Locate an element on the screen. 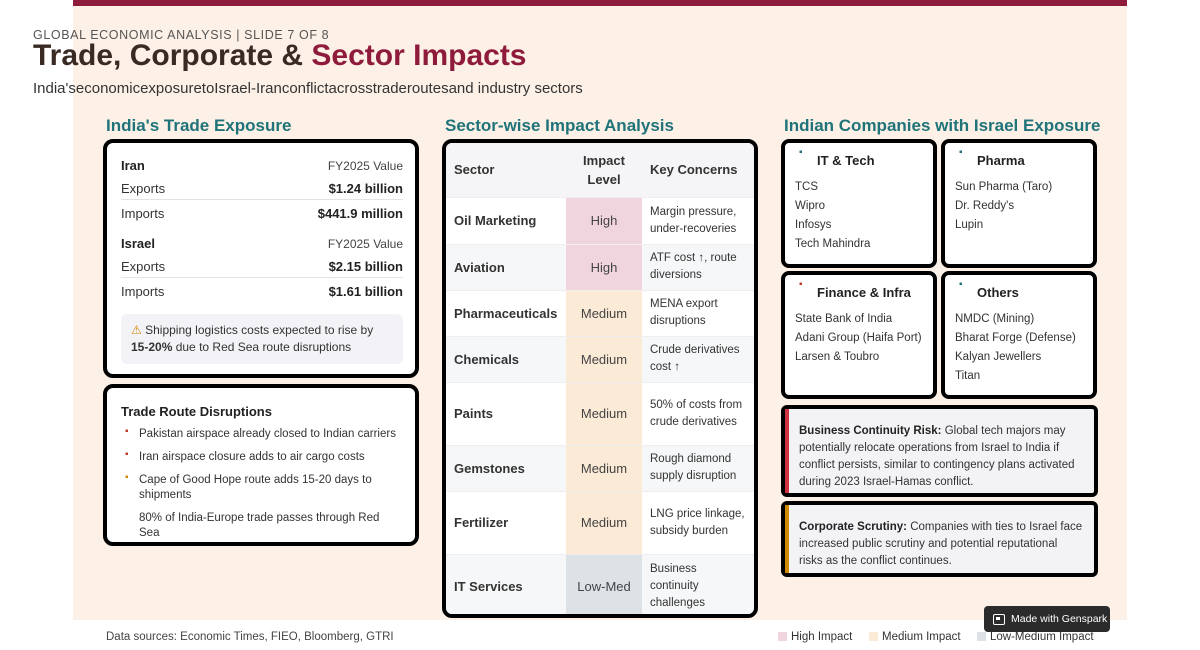 The image size is (1200, 650). legend-item-high: High Impact is located at coordinates (815, 637).